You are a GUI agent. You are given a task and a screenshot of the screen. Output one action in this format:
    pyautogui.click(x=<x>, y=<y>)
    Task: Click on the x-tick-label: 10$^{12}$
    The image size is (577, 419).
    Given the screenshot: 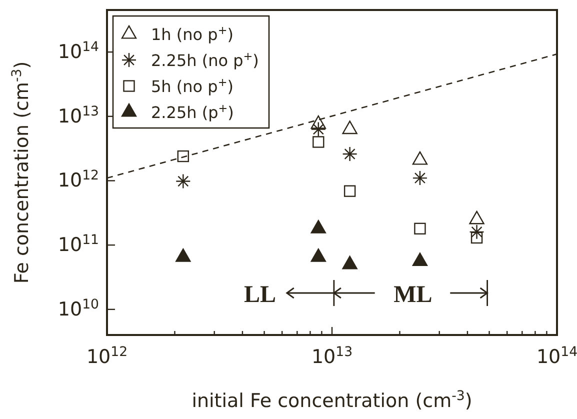 What is the action you would take?
    pyautogui.click(x=107, y=356)
    